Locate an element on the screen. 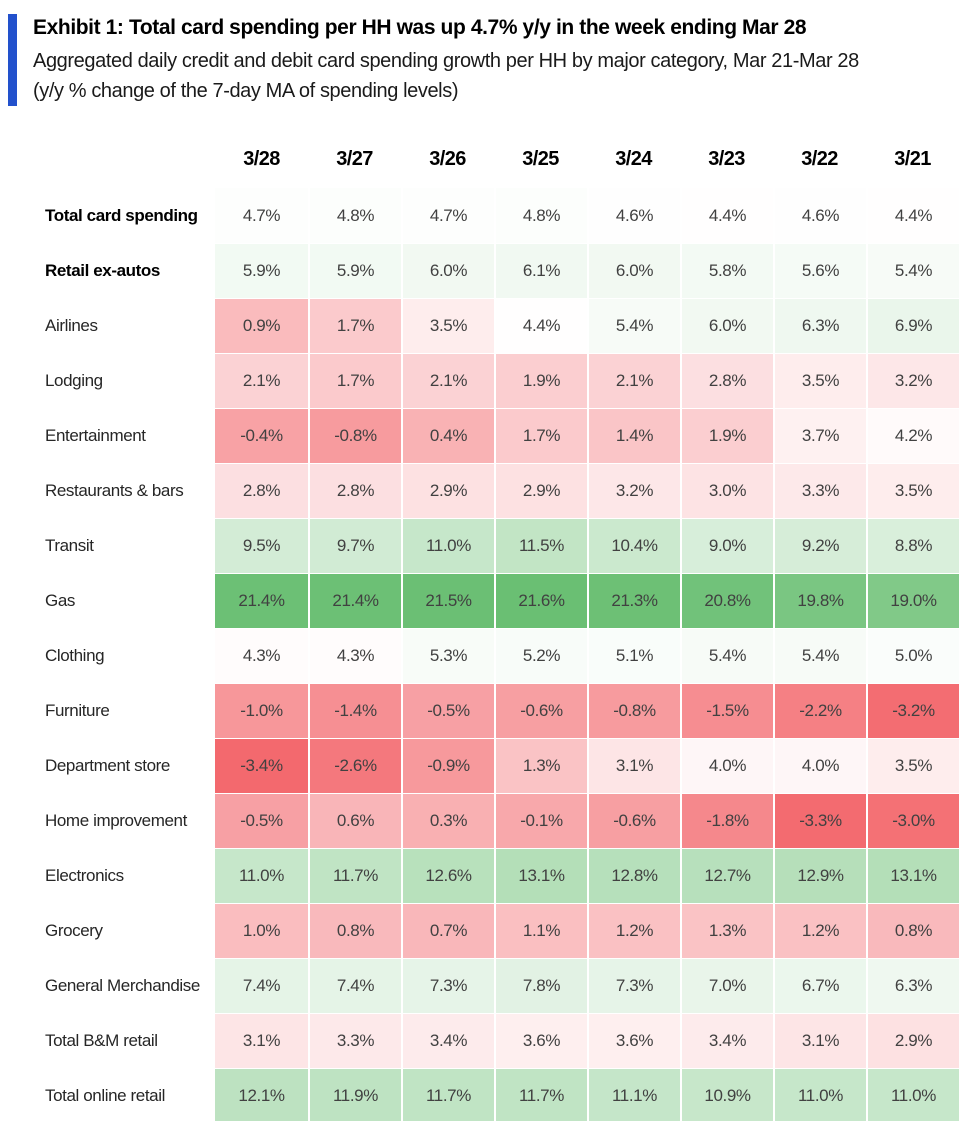 The height and width of the screenshot is (1121, 960). heatmap-cell: 5.6% is located at coordinates (819, 270).